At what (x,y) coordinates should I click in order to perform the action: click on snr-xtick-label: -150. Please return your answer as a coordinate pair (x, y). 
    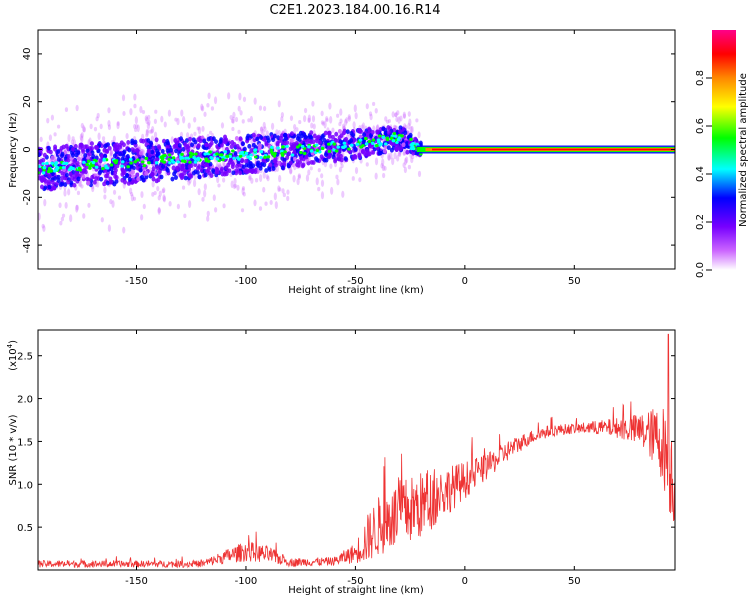
    Looking at the image, I should click on (136, 581).